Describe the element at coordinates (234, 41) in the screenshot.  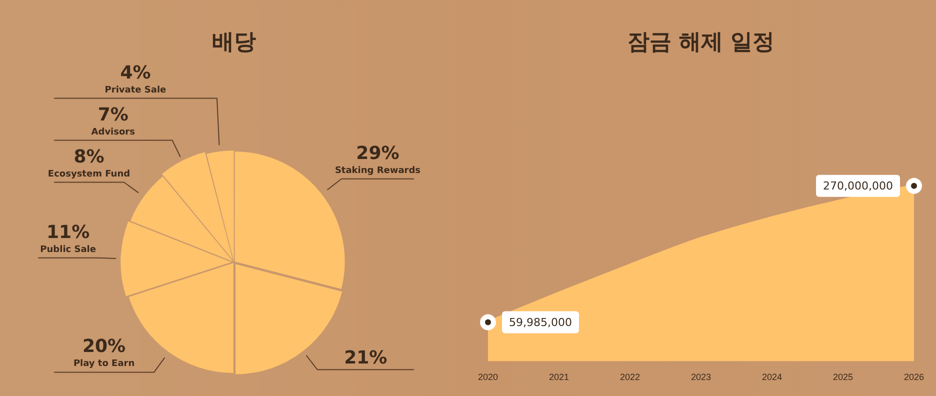
I see `chart-title: 배당` at that location.